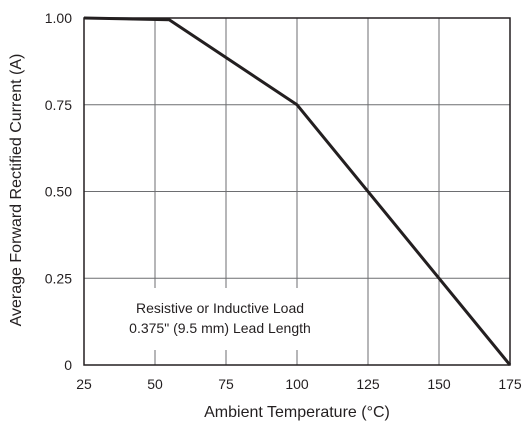  I want to click on y-axis-title: Average Forward Rectified Current (A), so click(16, 190).